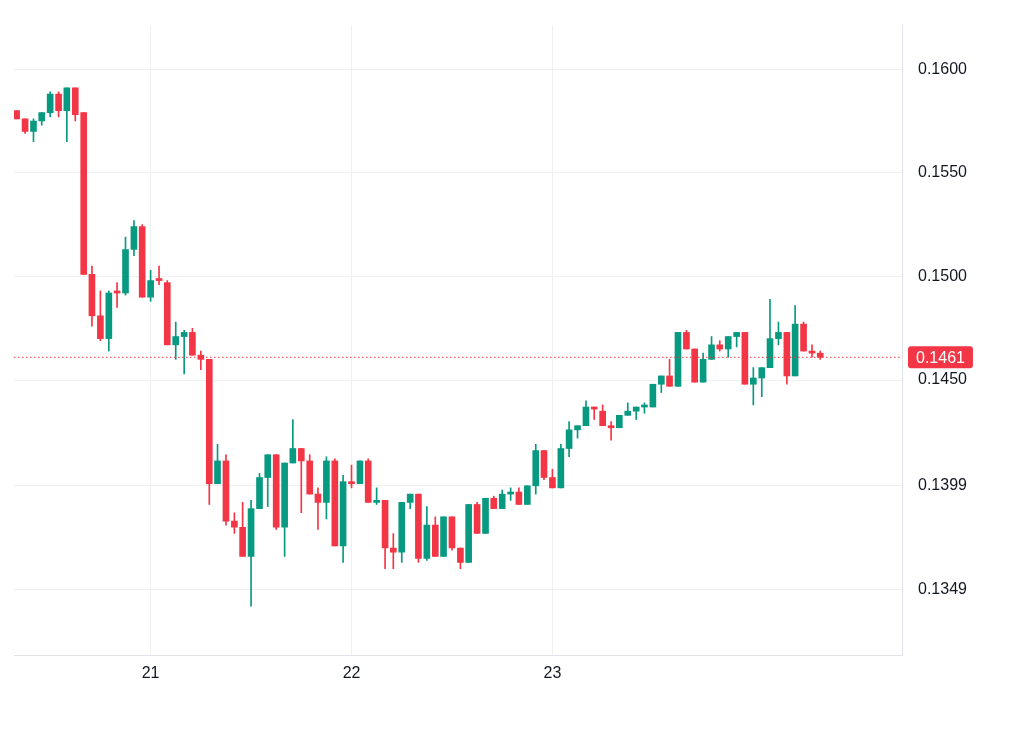 This screenshot has height=731, width=1024. What do you see at coordinates (943, 485) in the screenshot?
I see `y-tick-label: 0.1399` at bounding box center [943, 485].